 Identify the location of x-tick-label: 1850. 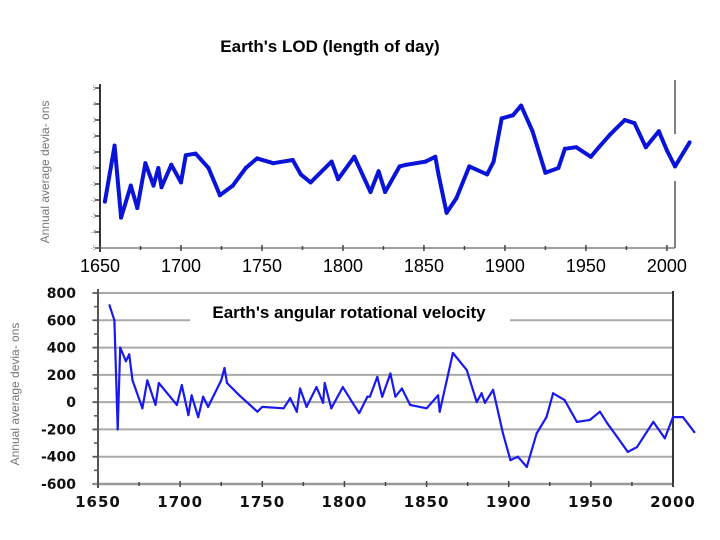
(424, 266).